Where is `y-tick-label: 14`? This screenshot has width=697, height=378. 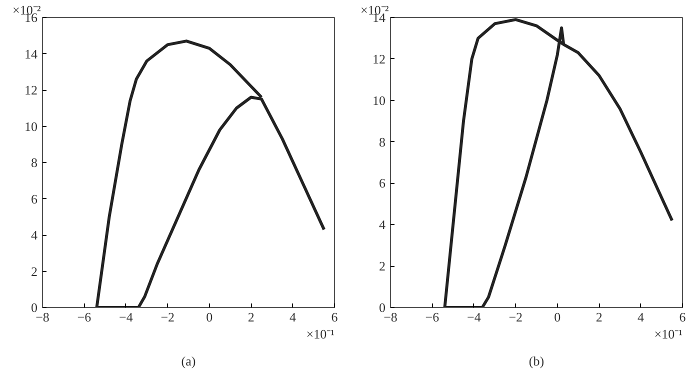 y-tick-label: 14 is located at coordinates (31, 54).